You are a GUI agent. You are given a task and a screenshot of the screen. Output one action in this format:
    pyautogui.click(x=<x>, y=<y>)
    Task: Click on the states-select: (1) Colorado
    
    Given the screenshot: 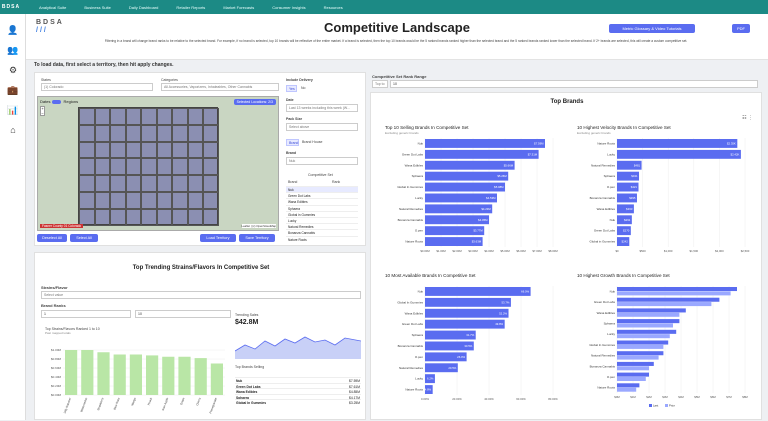 What is the action you would take?
    pyautogui.click(x=97, y=87)
    